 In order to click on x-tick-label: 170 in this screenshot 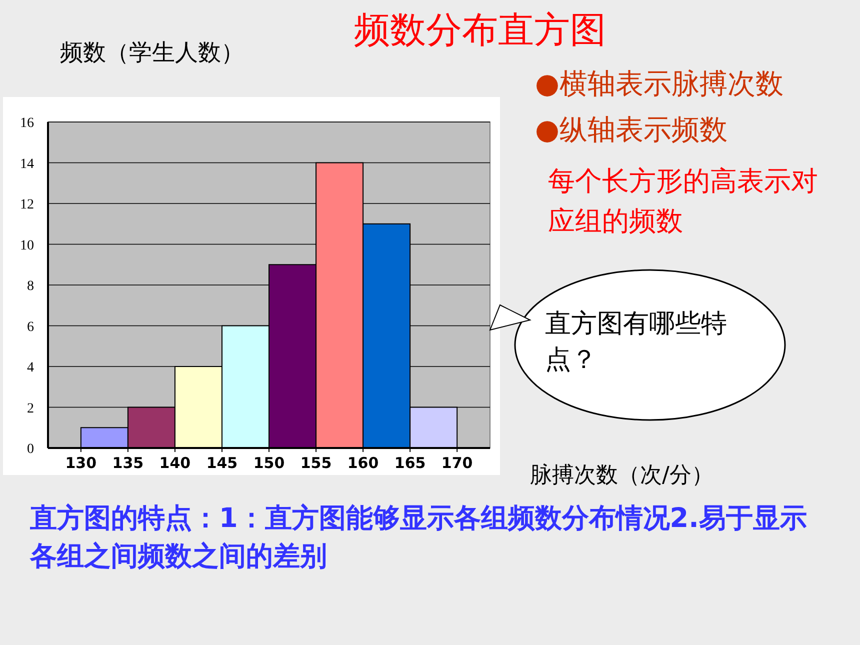, I will do `click(457, 463)`.